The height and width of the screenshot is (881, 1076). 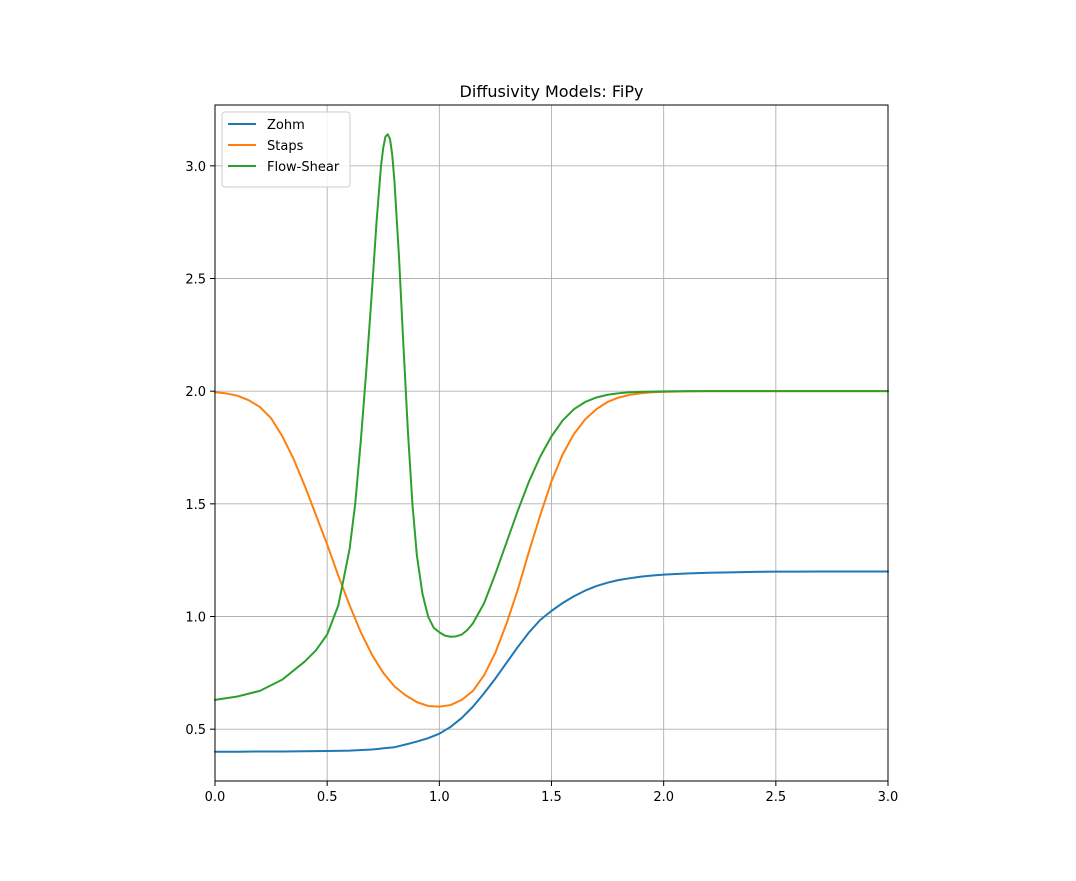 What do you see at coordinates (439, 797) in the screenshot?
I see `x-tick-label: 1.0` at bounding box center [439, 797].